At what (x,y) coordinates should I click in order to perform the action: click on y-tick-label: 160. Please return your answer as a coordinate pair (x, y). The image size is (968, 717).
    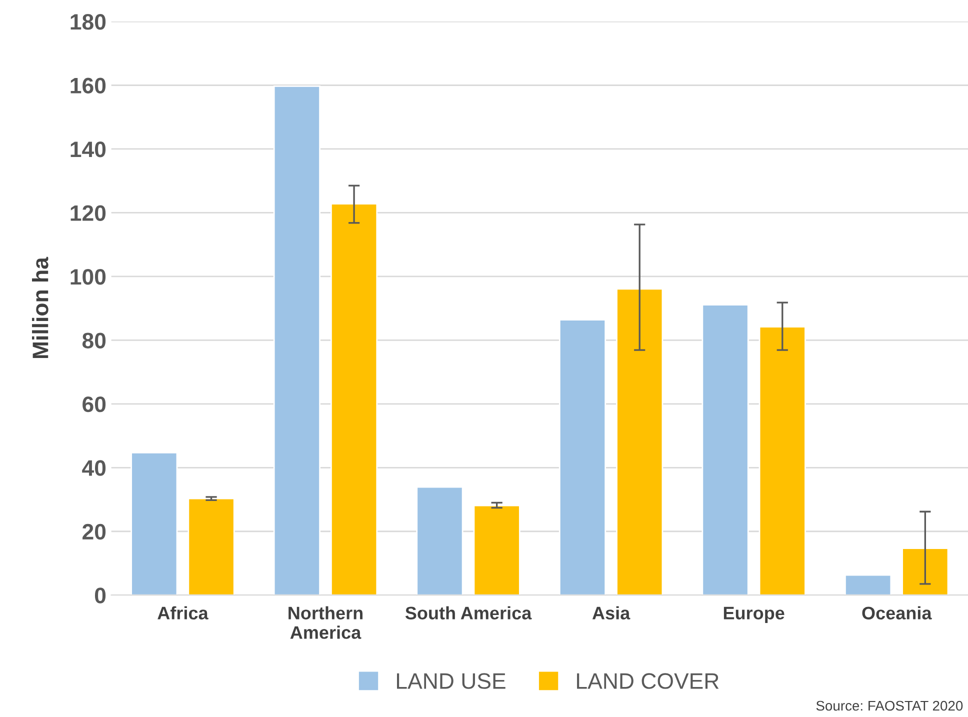
    Looking at the image, I should click on (88, 86).